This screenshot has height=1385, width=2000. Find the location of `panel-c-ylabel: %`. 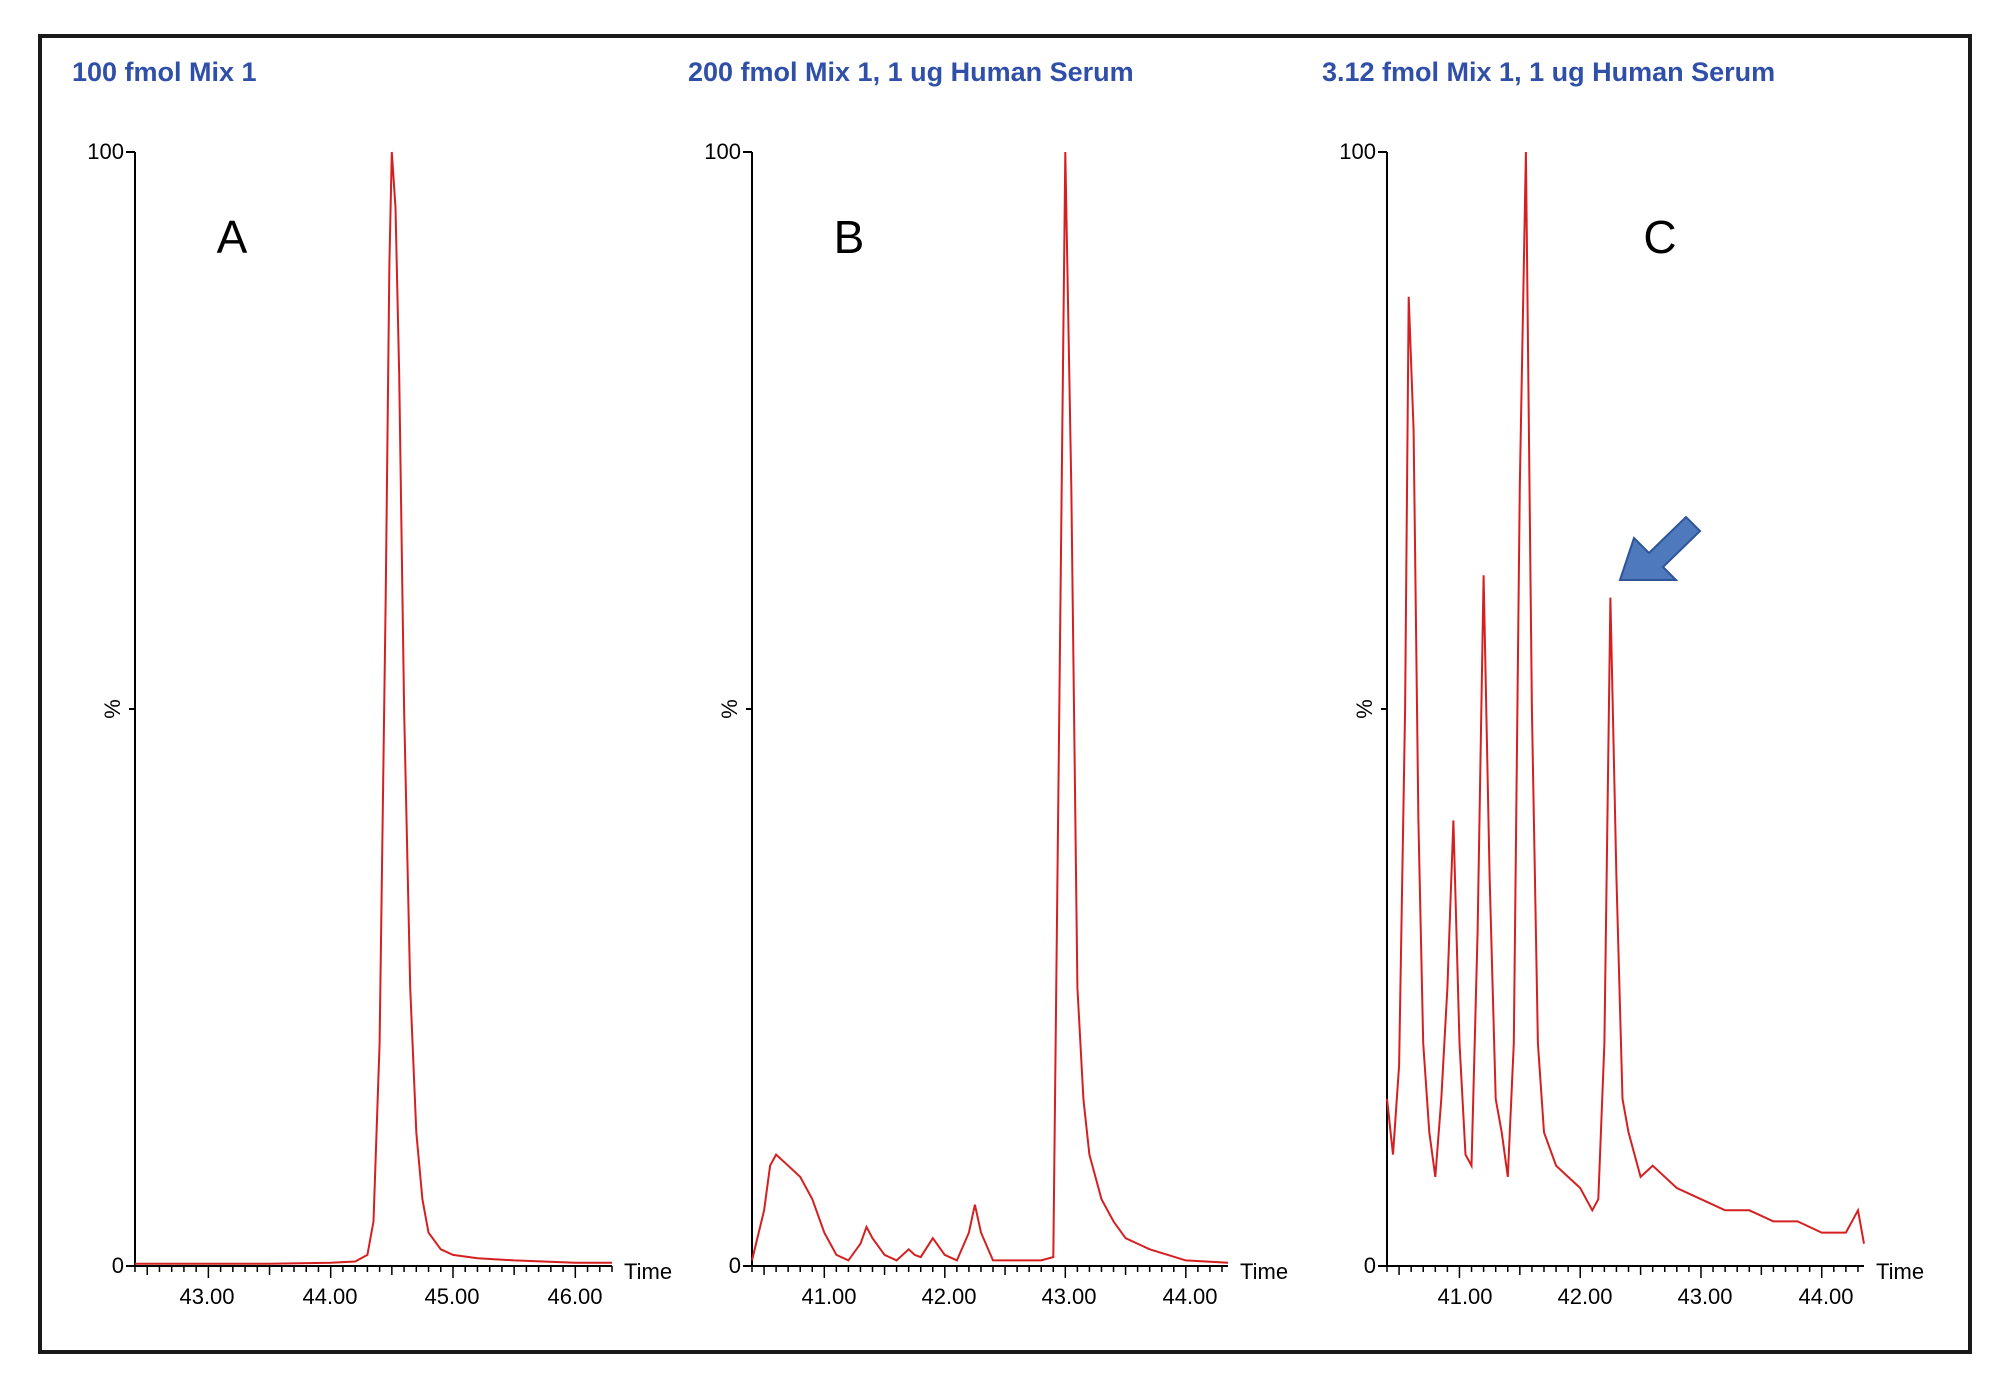

panel-c-ylabel: % is located at coordinates (1364, 709).